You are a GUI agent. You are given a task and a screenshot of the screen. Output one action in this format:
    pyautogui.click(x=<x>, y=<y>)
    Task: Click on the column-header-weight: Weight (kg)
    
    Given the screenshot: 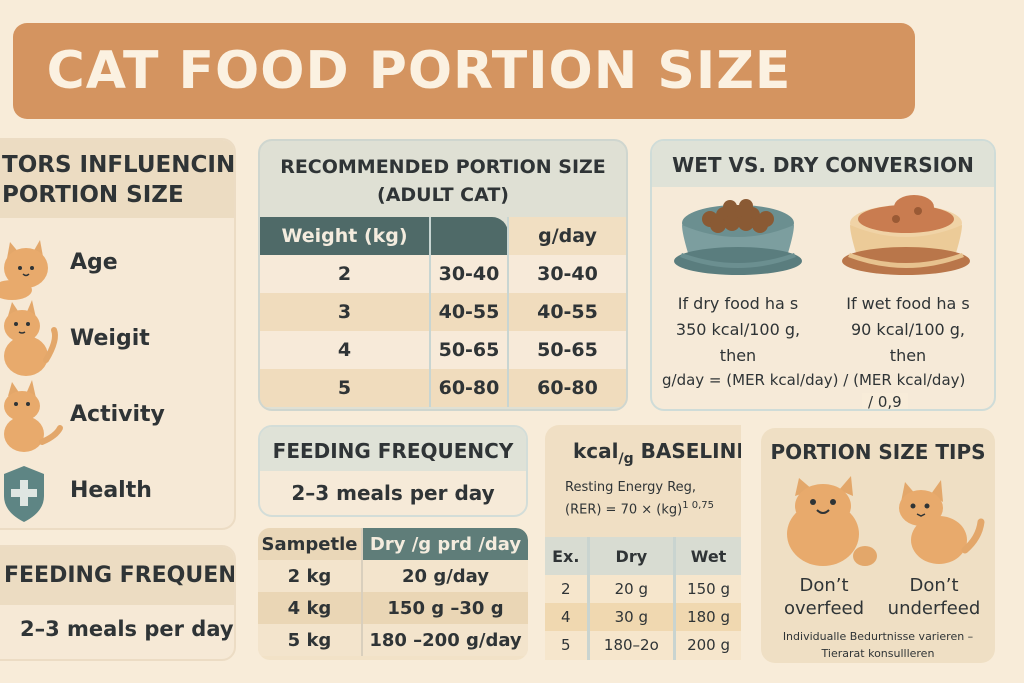 What is the action you would take?
    pyautogui.click(x=345, y=236)
    